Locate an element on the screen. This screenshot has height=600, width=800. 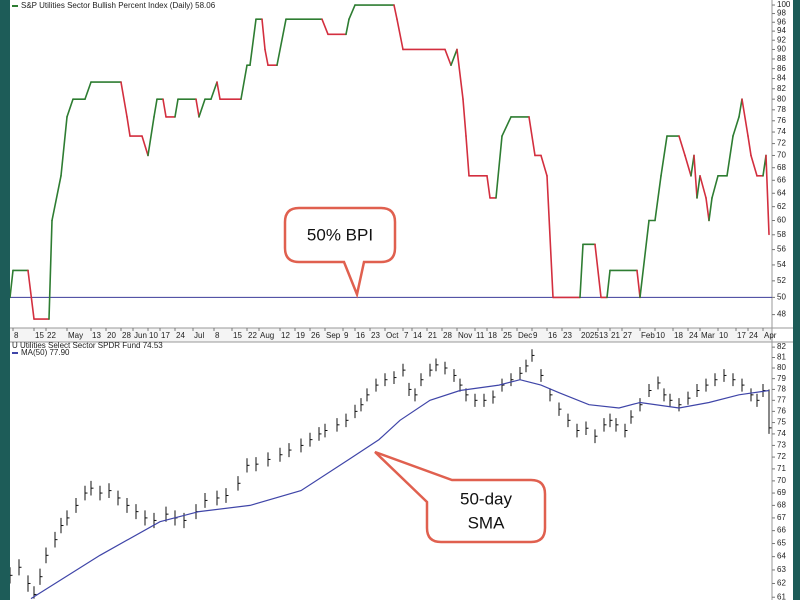
x-tick-label: Dec is located at coordinates (525, 335).